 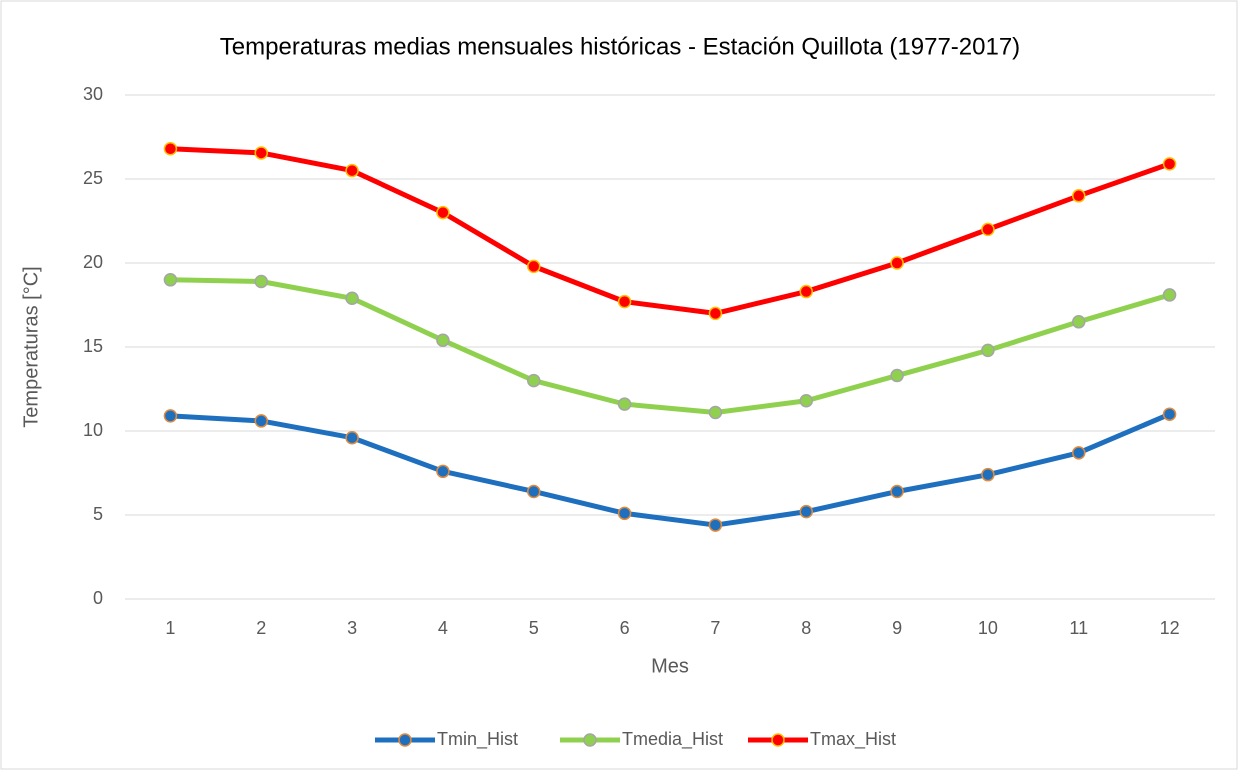 What do you see at coordinates (1170, 628) in the screenshot?
I see `x-tick-label: 12` at bounding box center [1170, 628].